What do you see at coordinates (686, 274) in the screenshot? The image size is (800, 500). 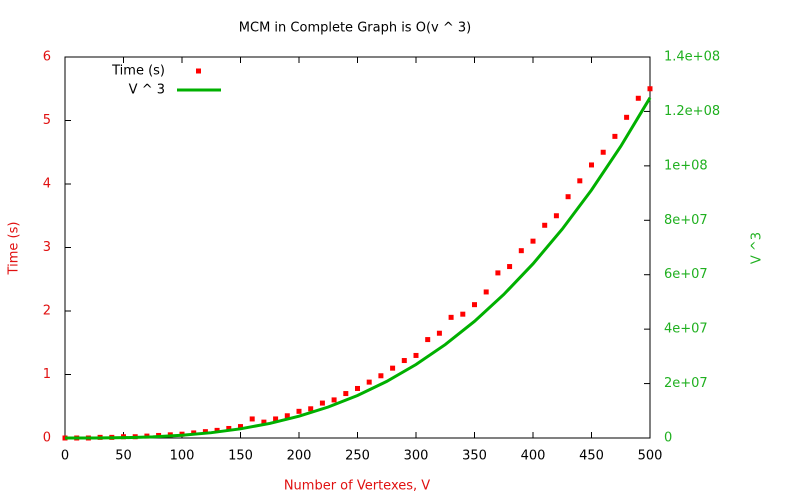 I see `y2-tick-label: 6e+07` at bounding box center [686, 274].